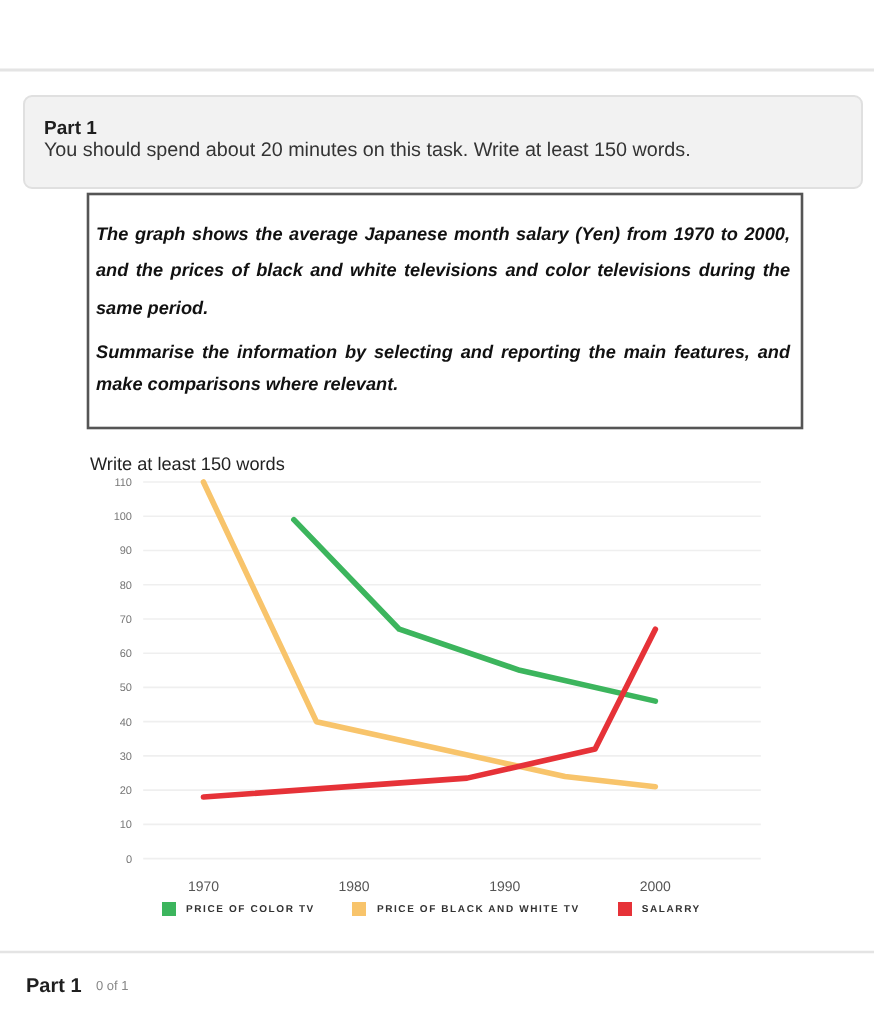 The width and height of the screenshot is (874, 1024). What do you see at coordinates (443, 368) in the screenshot?
I see `text: Summarise the information by selecting and reporting the main features, and make comparisons where relevant.` at bounding box center [443, 368].